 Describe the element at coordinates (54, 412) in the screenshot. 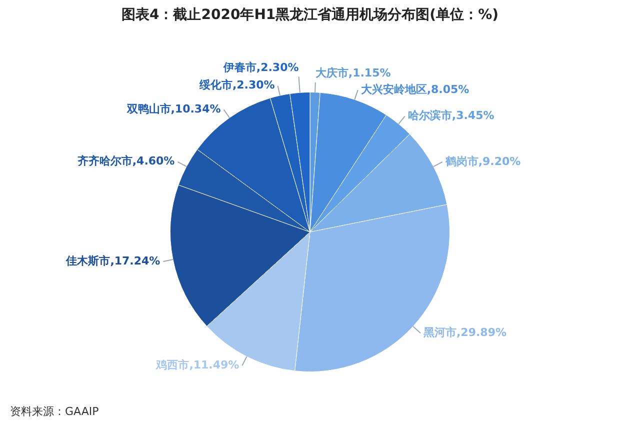

I see `text: 资料来源：GAAIP` at that location.